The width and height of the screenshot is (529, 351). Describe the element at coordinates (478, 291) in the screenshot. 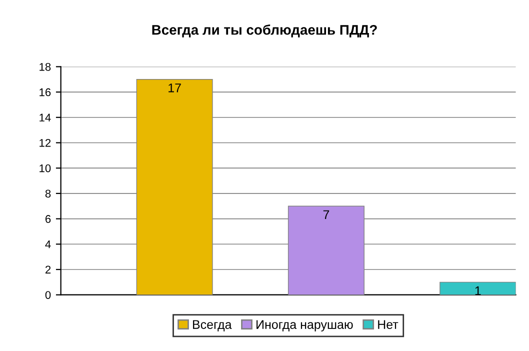

I see `data-label: 1` at that location.